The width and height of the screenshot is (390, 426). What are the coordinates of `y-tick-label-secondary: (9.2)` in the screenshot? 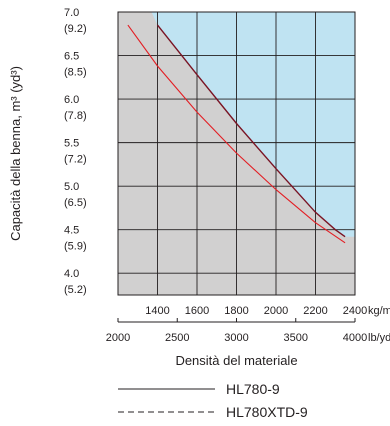 It's located at (75, 29).